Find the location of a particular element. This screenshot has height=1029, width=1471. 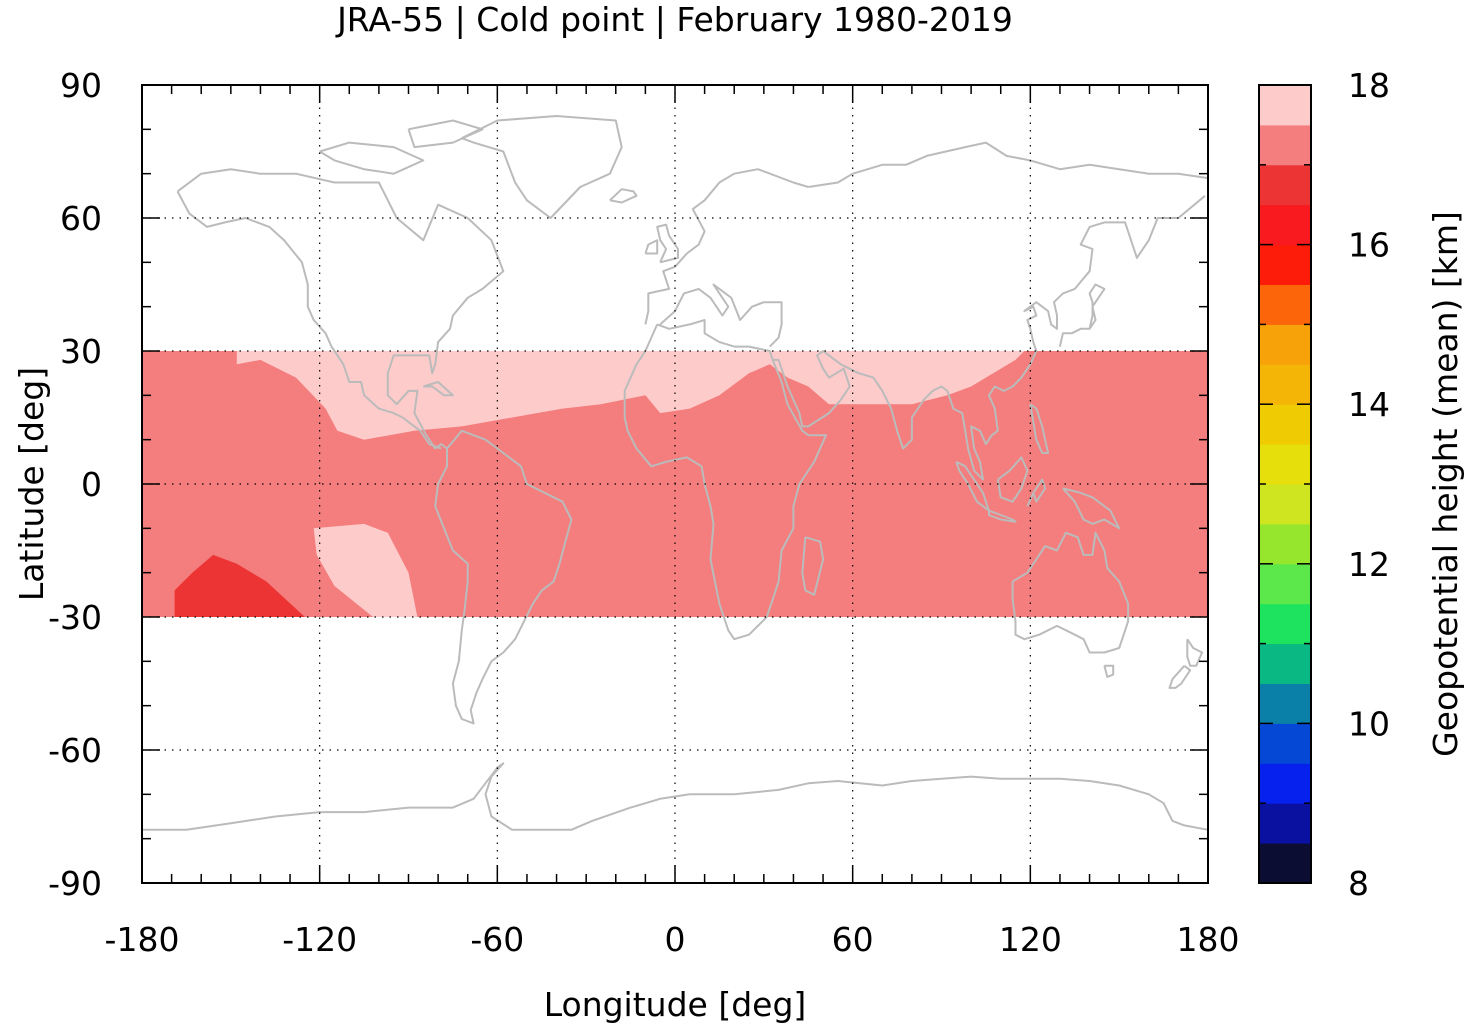

y-tick-labels: -90 -60 -30 0 30 60 90 is located at coordinates (75, 484).